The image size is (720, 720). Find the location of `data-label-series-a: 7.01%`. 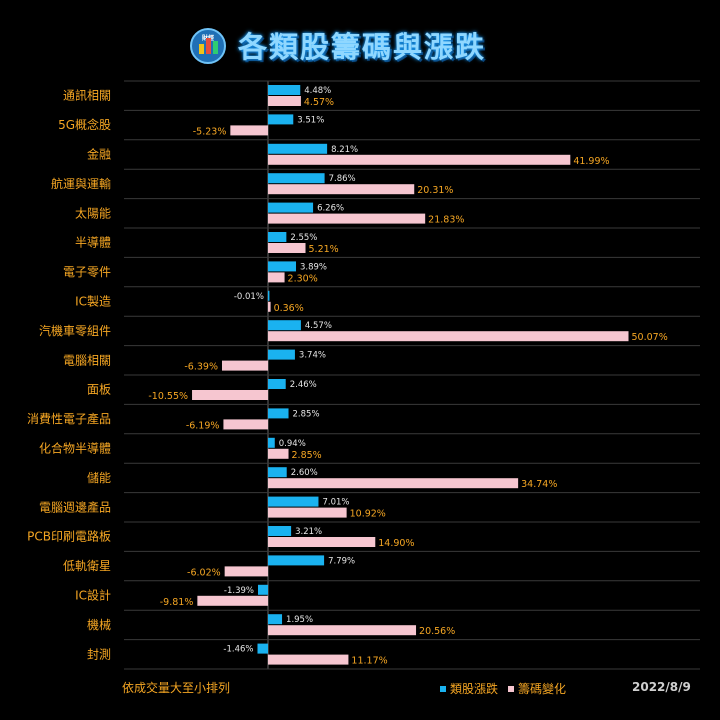

data-label-series-a: 7.01% is located at coordinates (335, 503).